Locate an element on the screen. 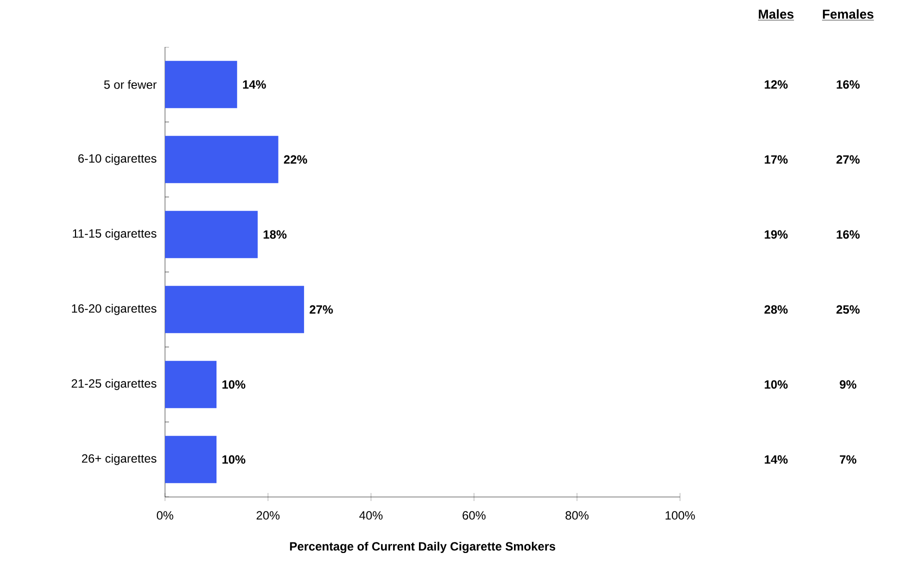 The width and height of the screenshot is (919, 585). text: Females is located at coordinates (848, 14).